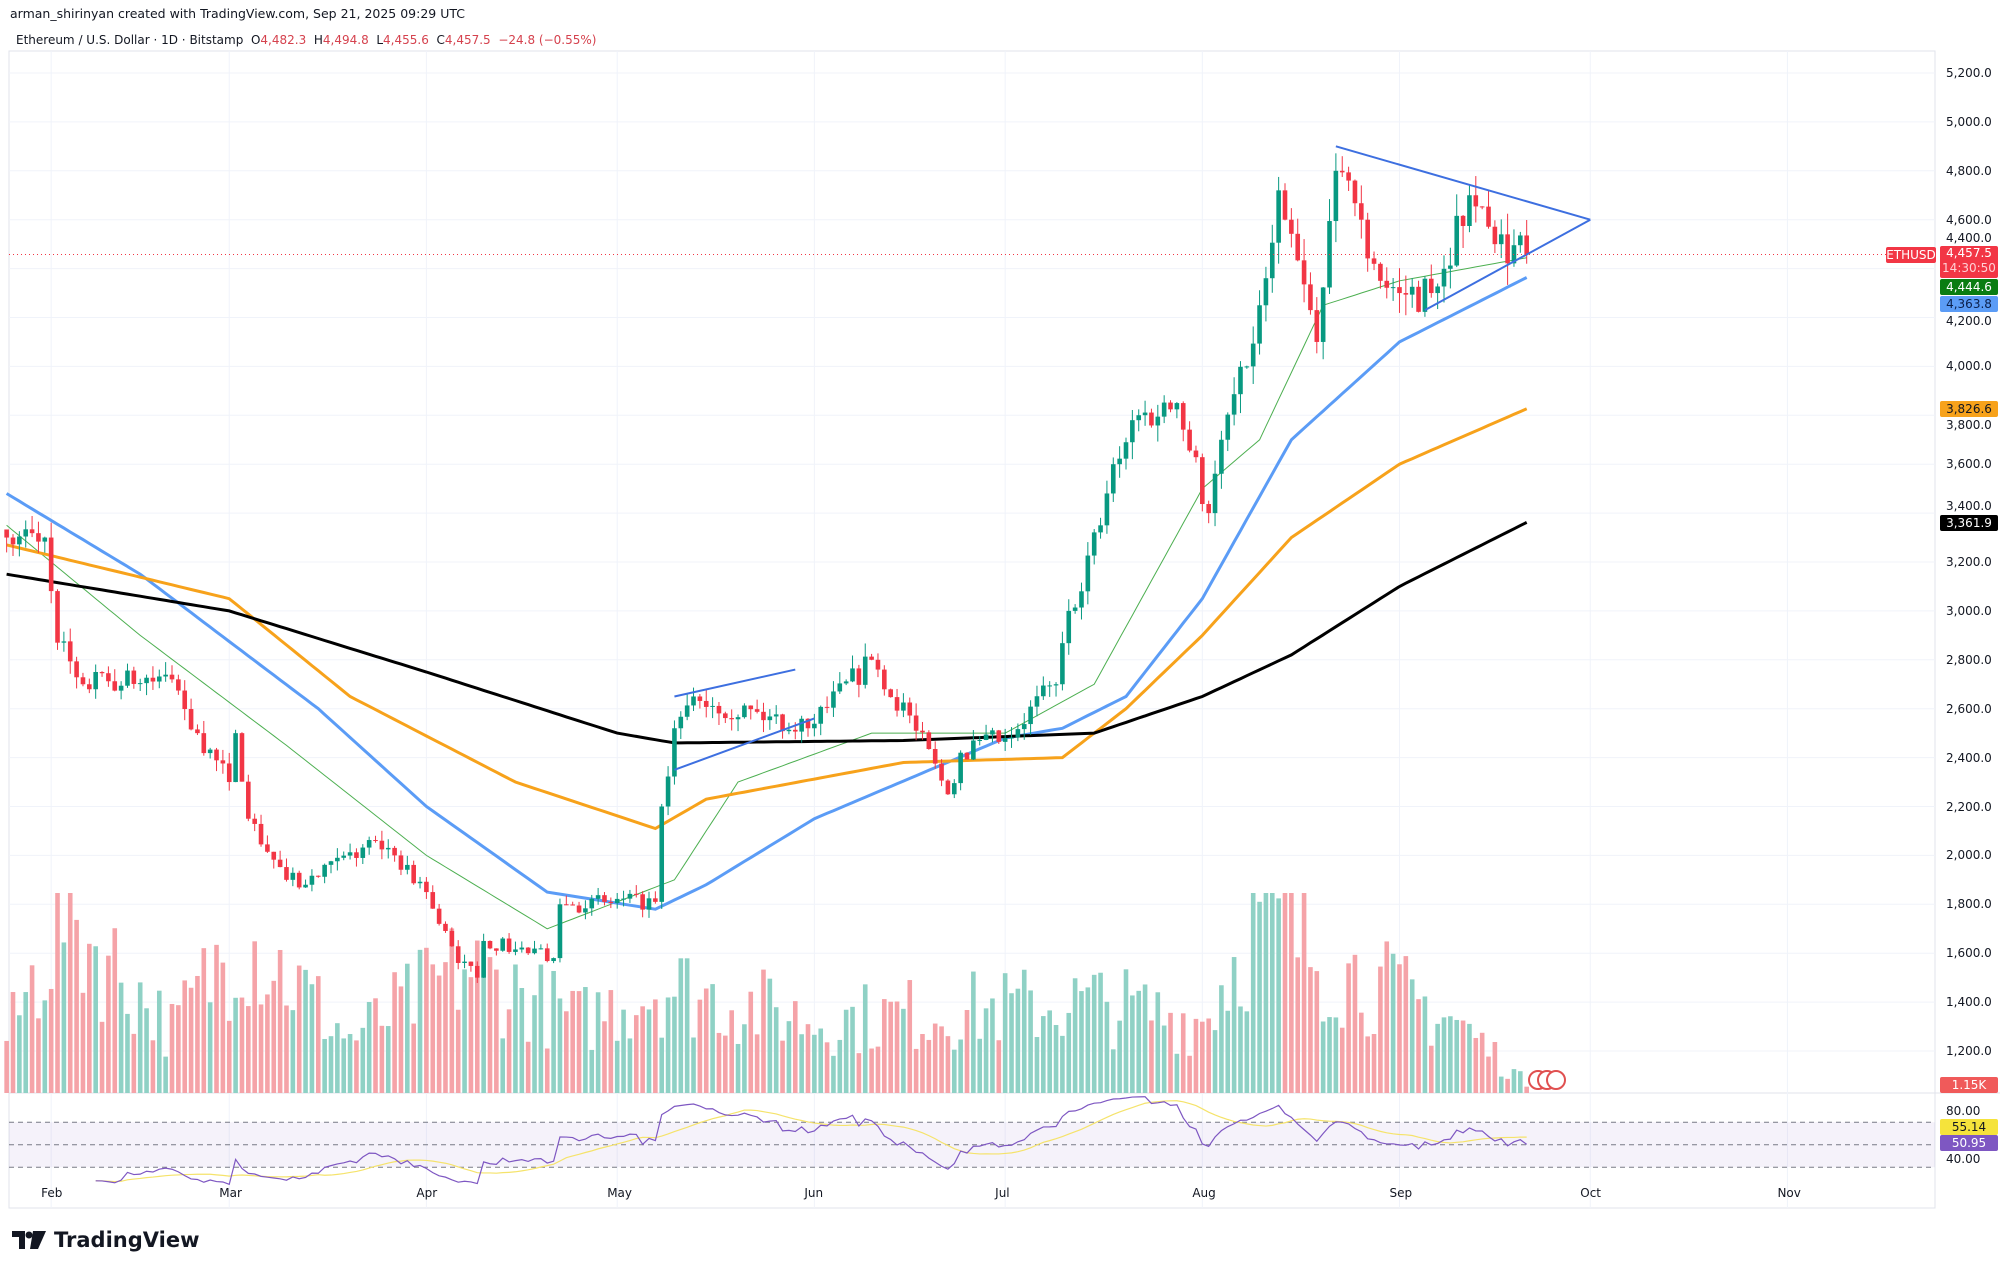 This screenshot has height=1269, width=2014. What do you see at coordinates (1969, 1051) in the screenshot?
I see `price-tick-label: 1,200.0` at bounding box center [1969, 1051].